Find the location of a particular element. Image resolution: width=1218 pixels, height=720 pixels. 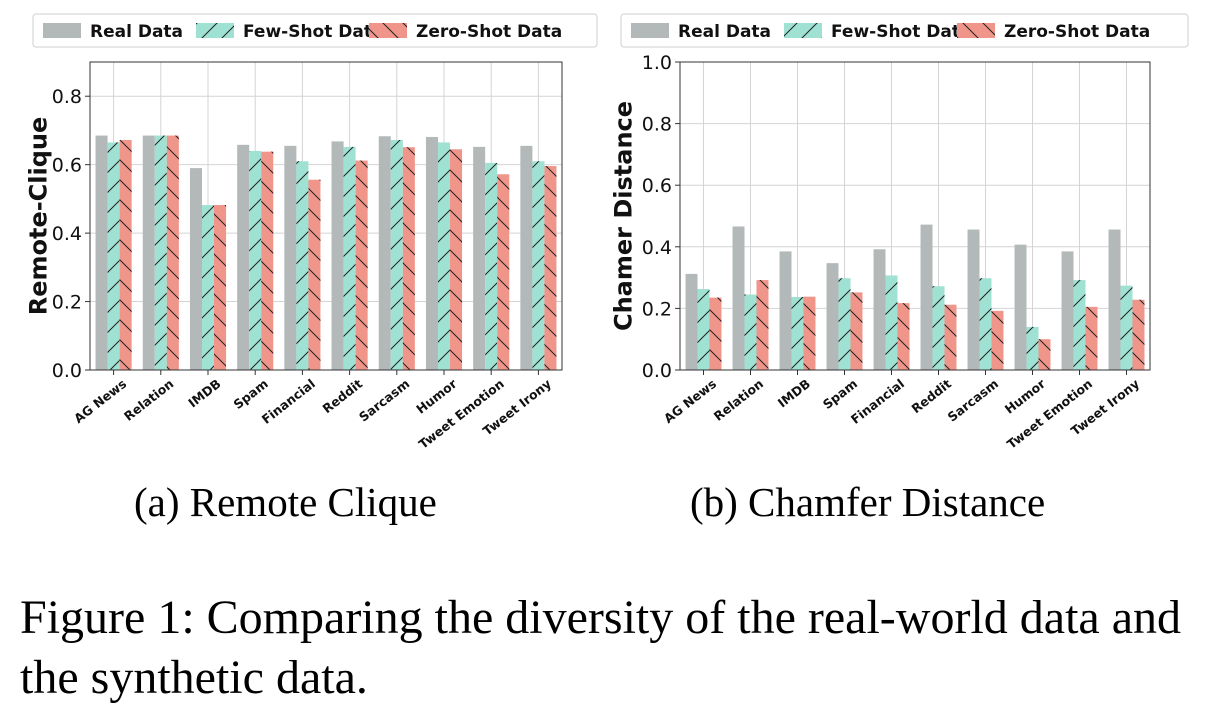

y-tick-label: 0.6 is located at coordinates (657, 186).